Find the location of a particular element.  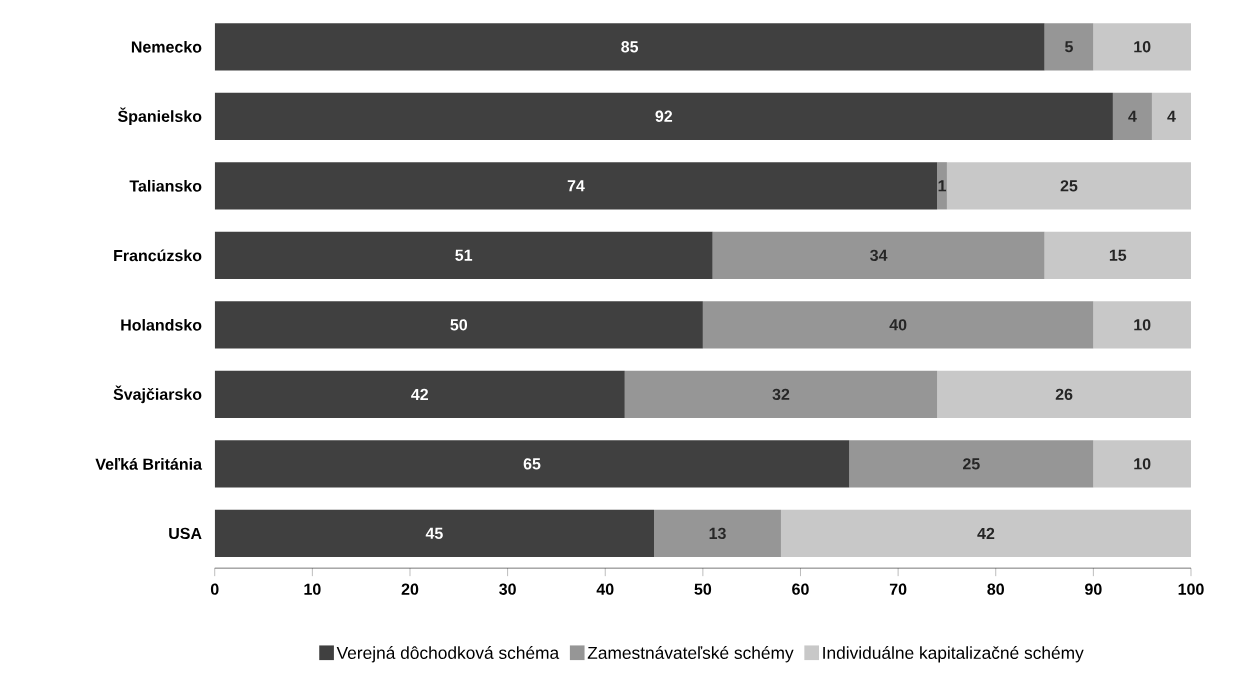

legend-label: Individuálne kapitalizačné schémy is located at coordinates (953, 654).